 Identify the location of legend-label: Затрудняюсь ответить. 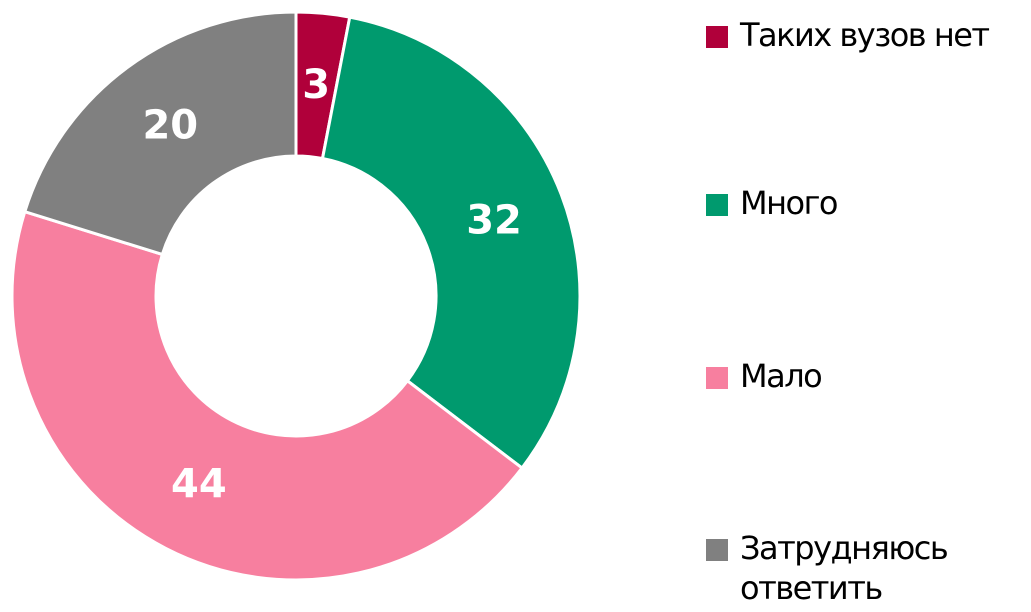
(848, 568).